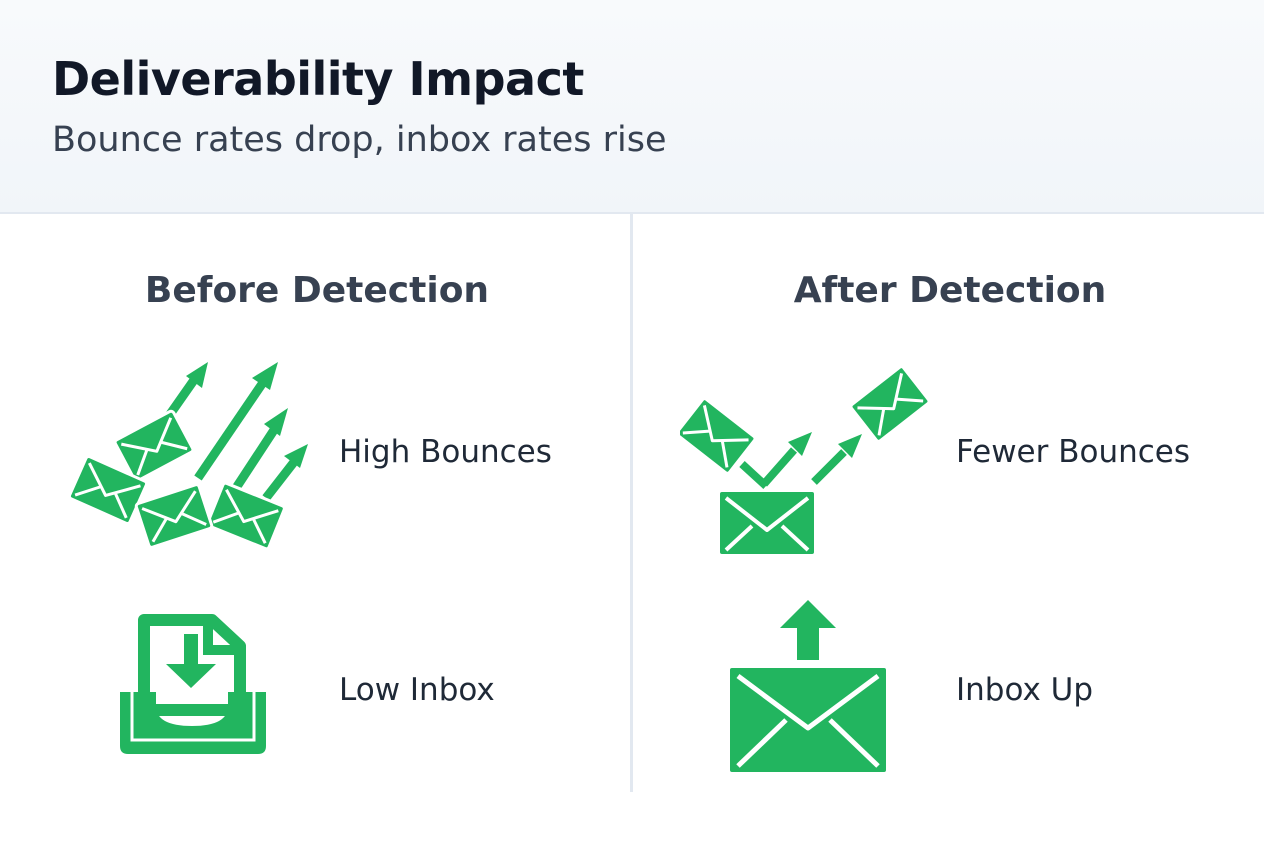 The height and width of the screenshot is (848, 1264). What do you see at coordinates (1025, 690) in the screenshot?
I see `inbox-up-label: Inbox Up` at bounding box center [1025, 690].